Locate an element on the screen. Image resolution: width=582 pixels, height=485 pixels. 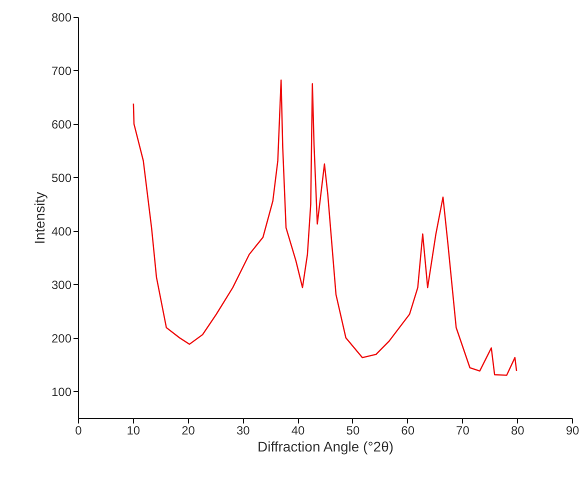
x-tick-label: 50 is located at coordinates (353, 431).